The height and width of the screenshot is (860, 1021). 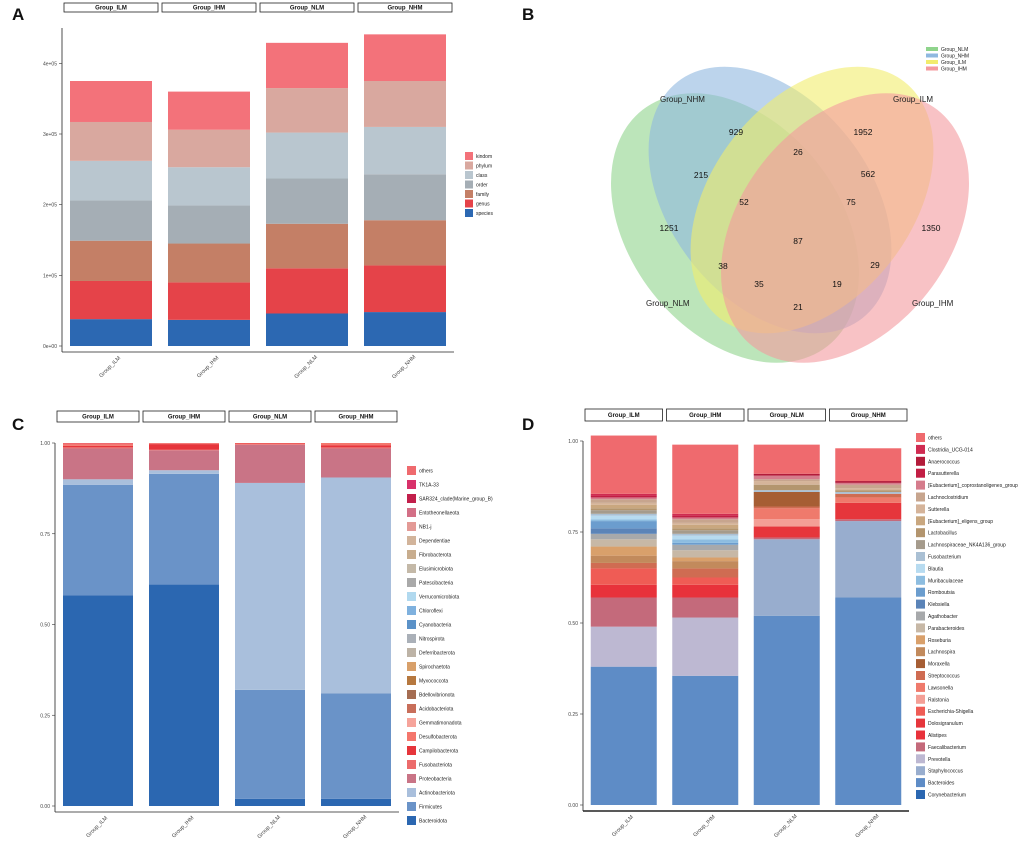 I want to click on venn-region-count: 87, so click(x=798, y=241).